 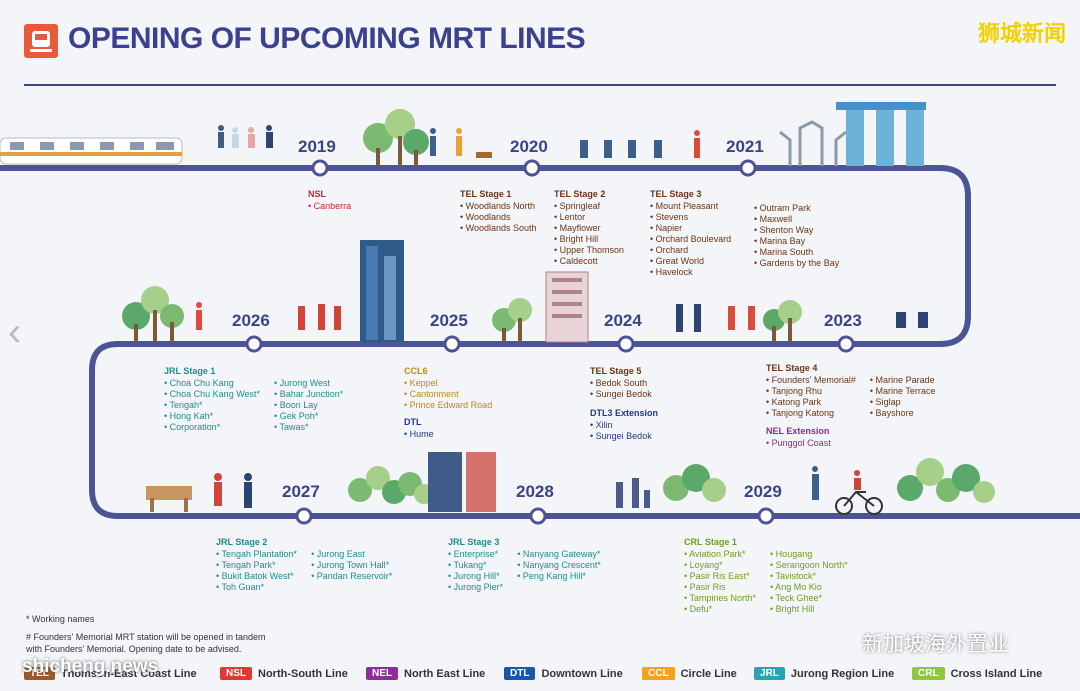 I want to click on bicycle-icon, so click(x=859, y=502).